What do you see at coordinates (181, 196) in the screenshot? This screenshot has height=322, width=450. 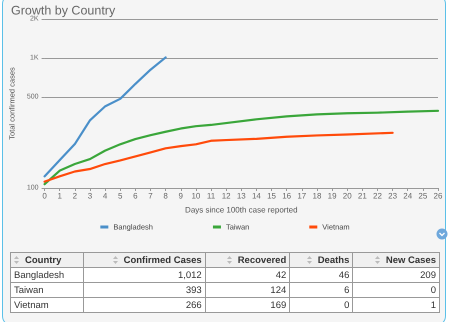 I see `x-tick-label: 9` at bounding box center [181, 196].